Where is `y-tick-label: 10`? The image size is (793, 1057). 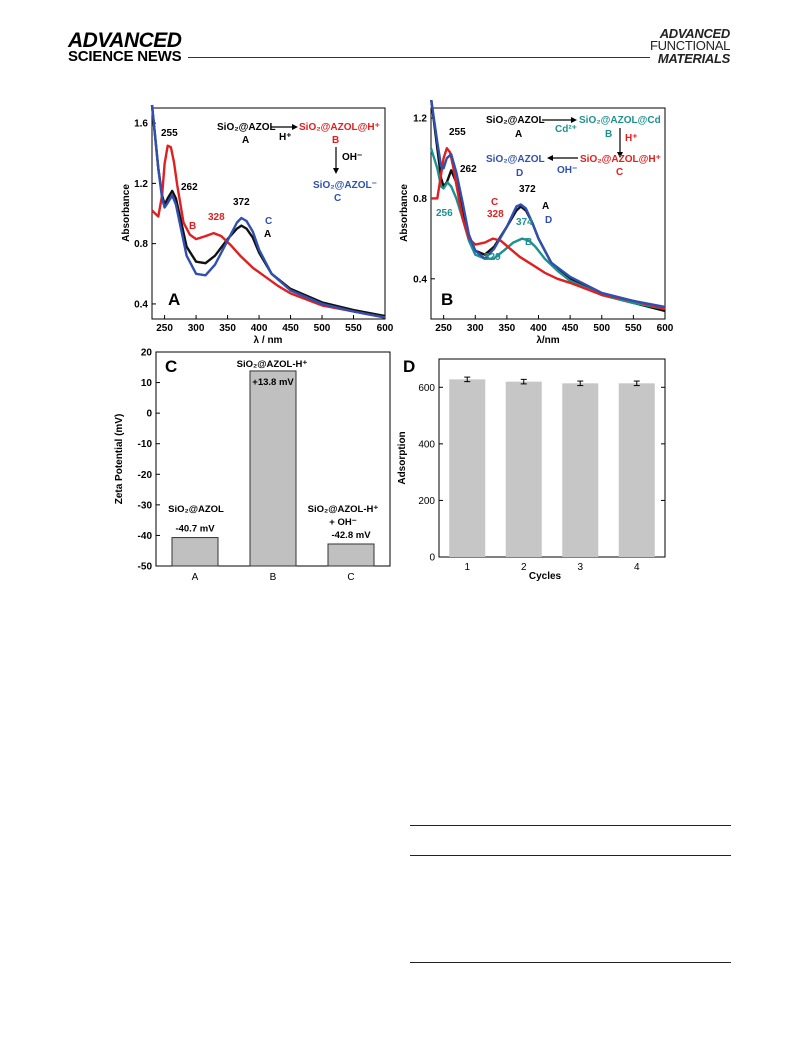 y-tick-label: 10 is located at coordinates (147, 383).